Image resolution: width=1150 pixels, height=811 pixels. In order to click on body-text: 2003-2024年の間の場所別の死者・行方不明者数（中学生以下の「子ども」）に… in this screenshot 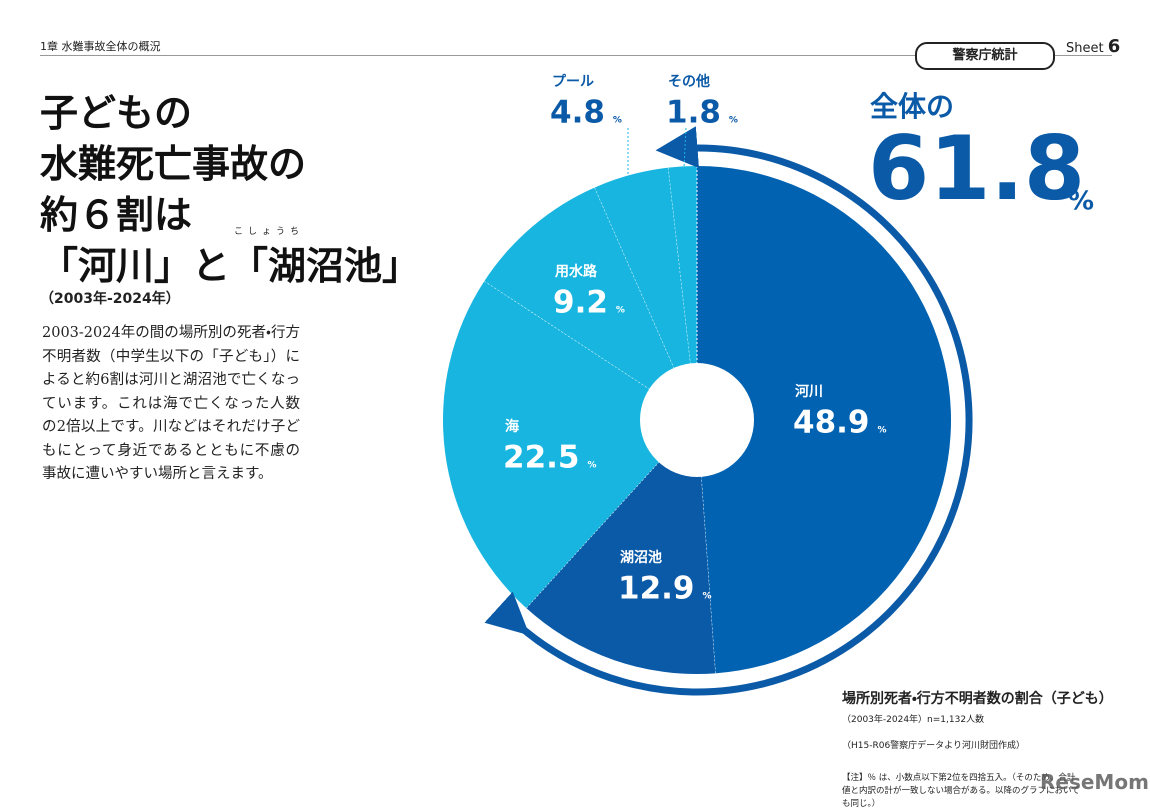, I will do `click(171, 403)`.